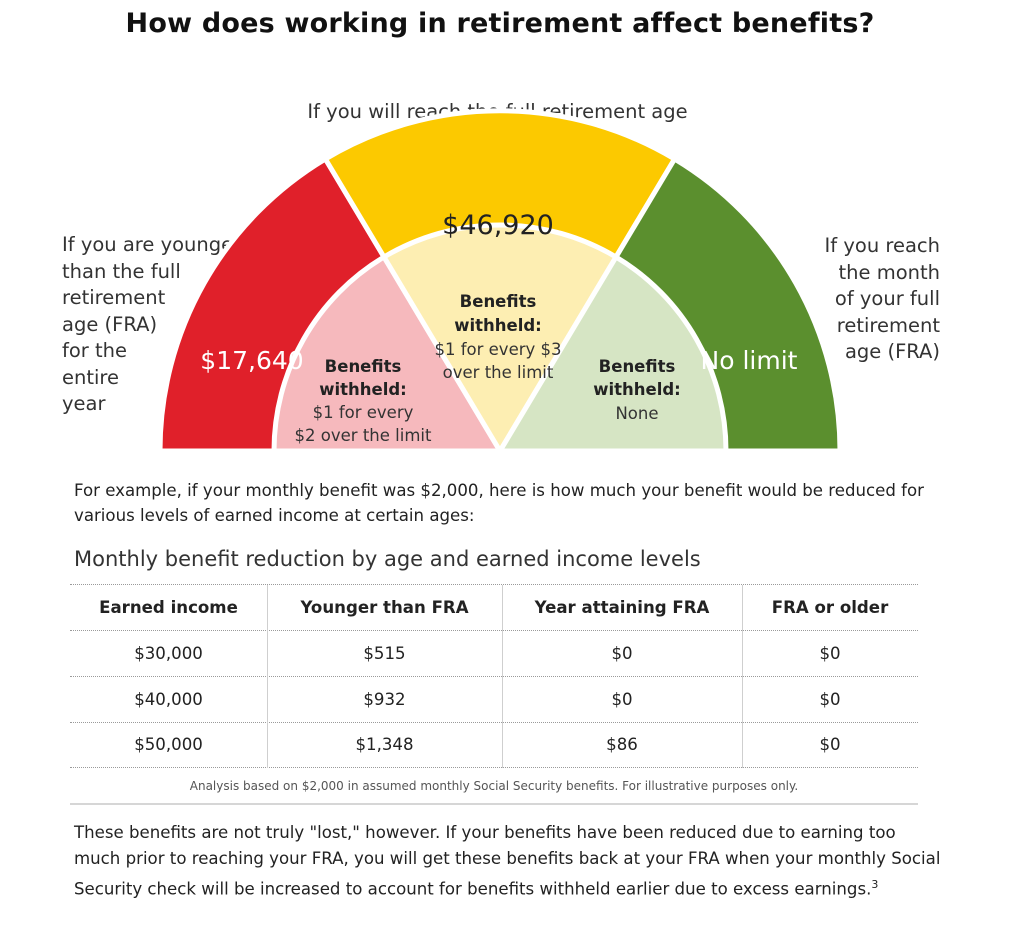  I want to click on right-label-line: of your full, so click(887, 298).